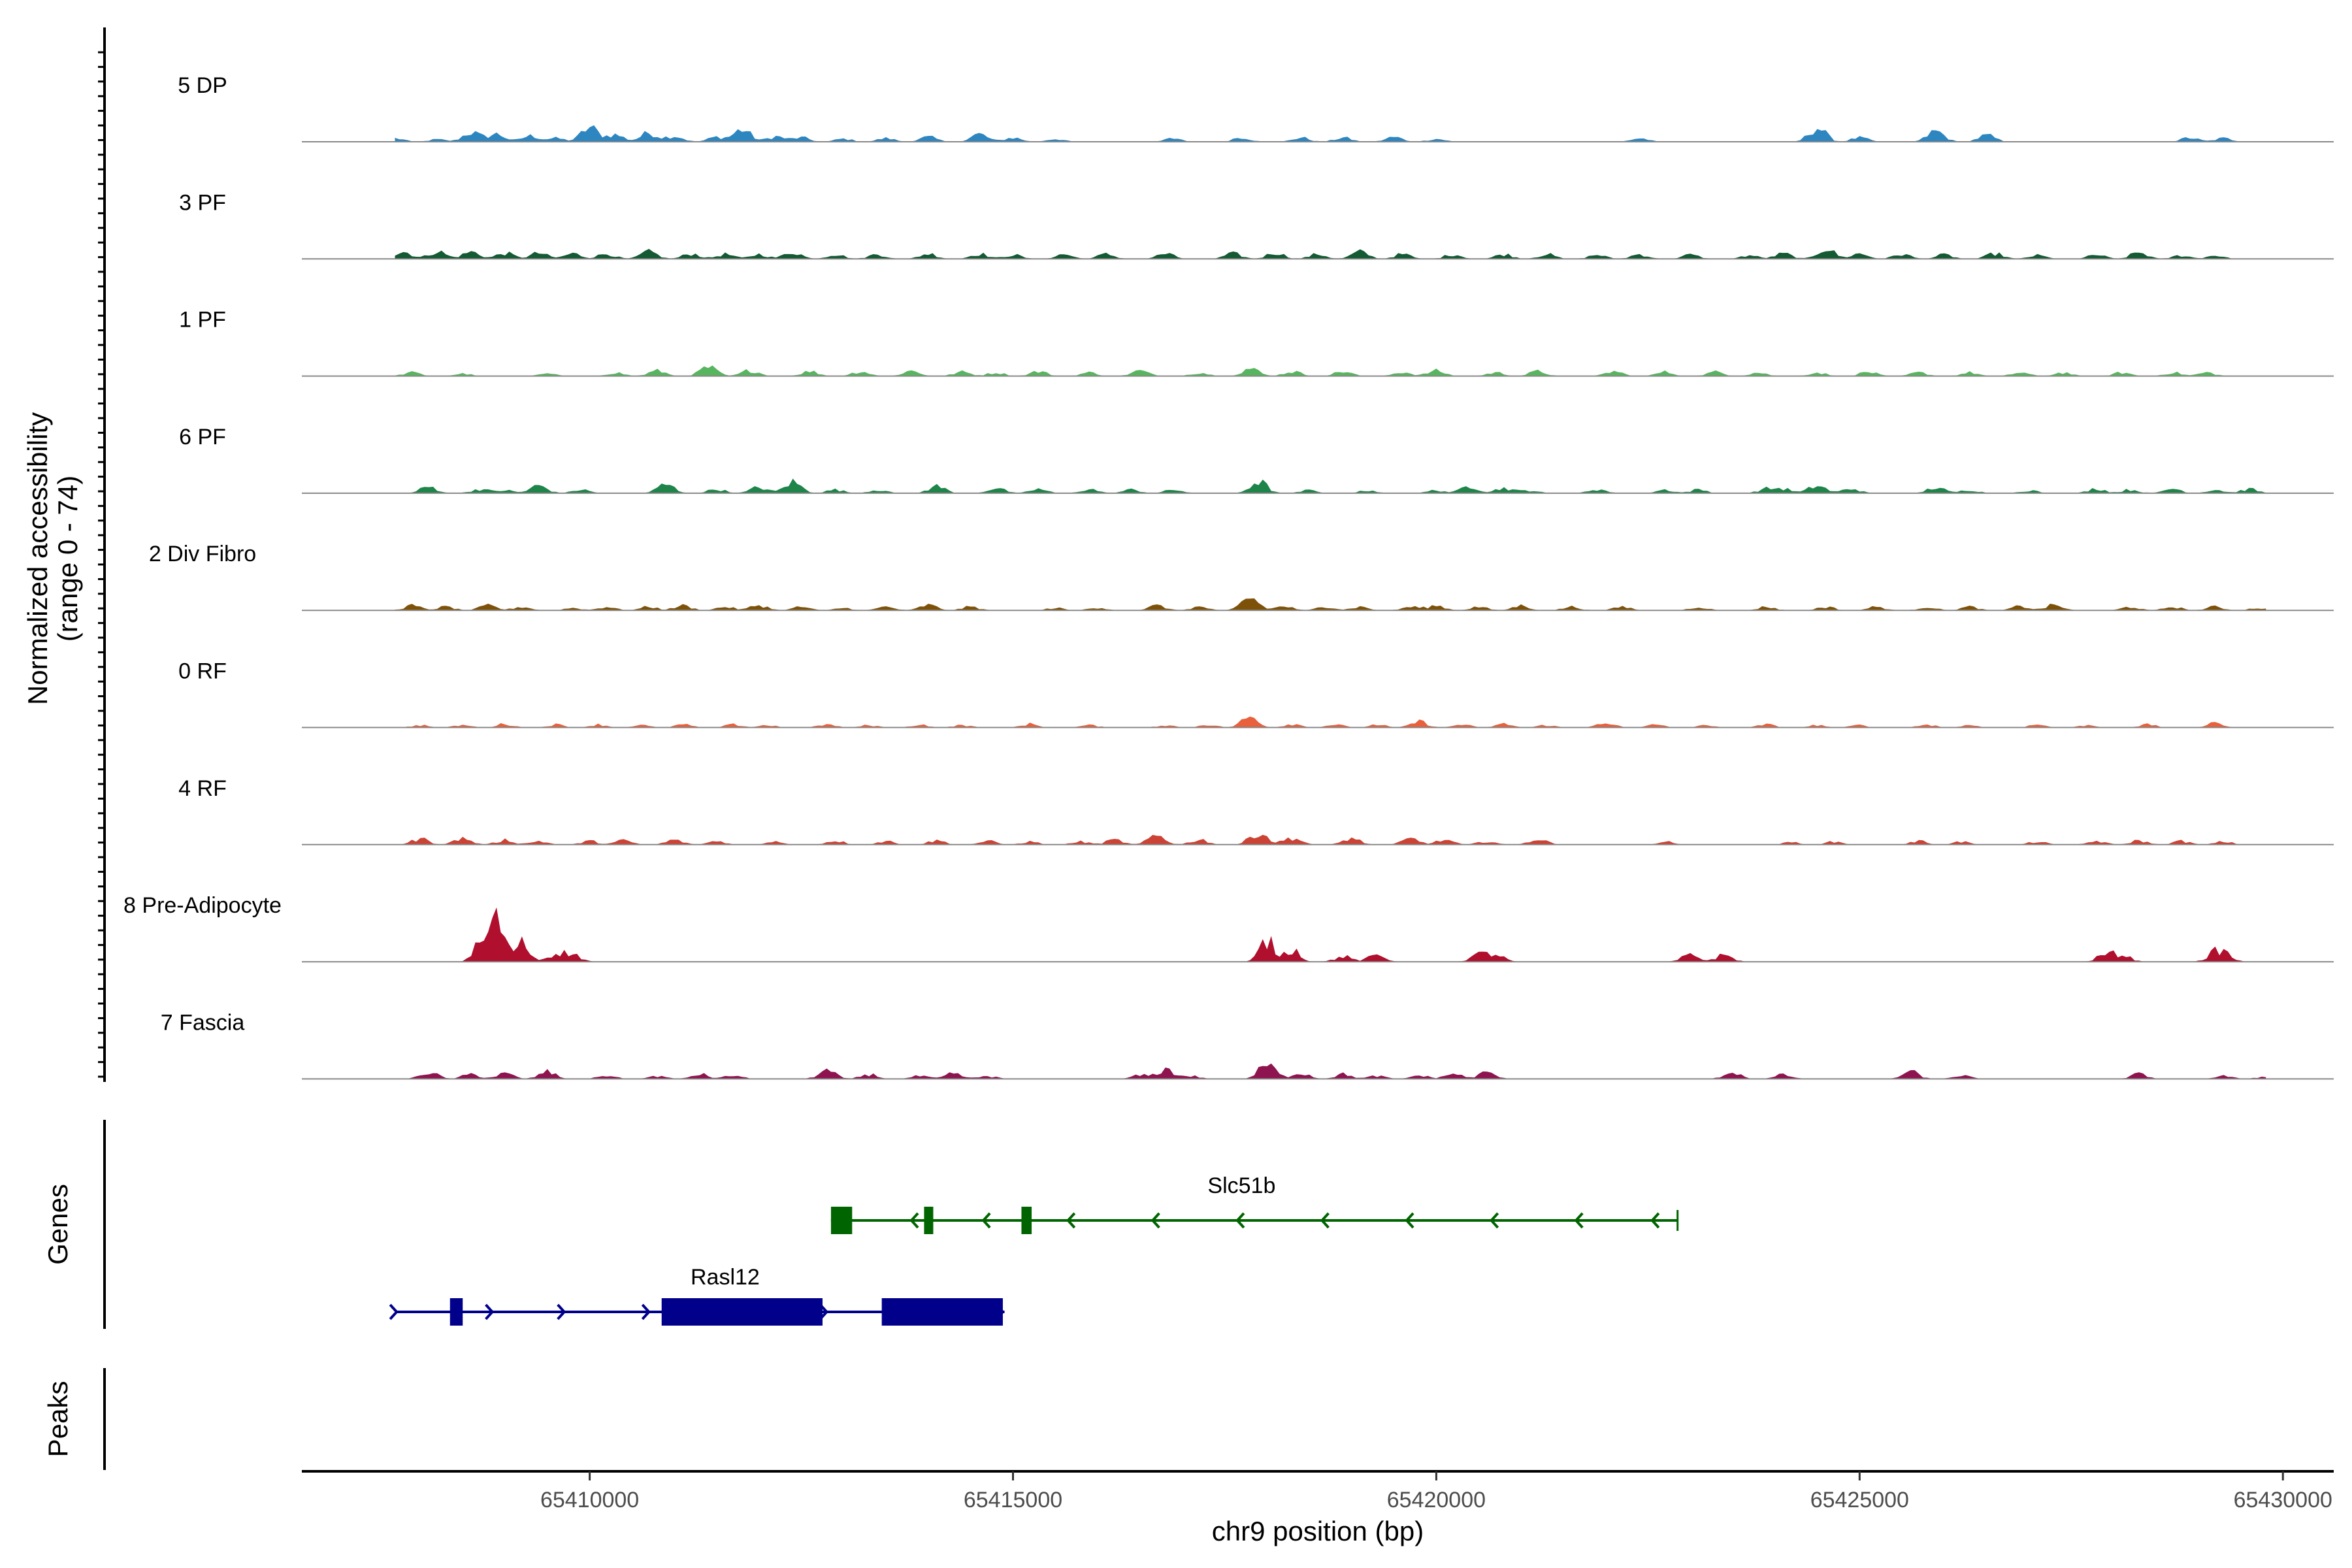 The image size is (2352, 1568). Describe the element at coordinates (697, 1295) in the screenshot. I see `gene-rasl12: Rasl12` at that location.